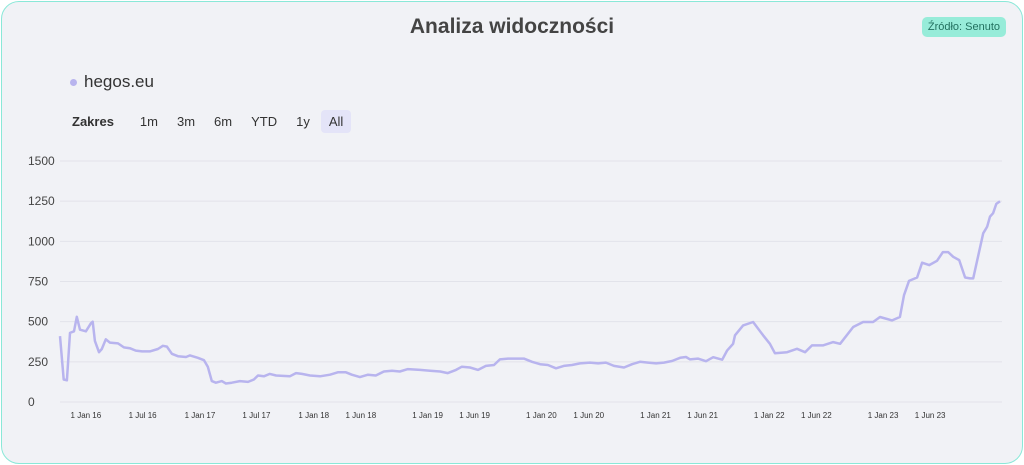 This screenshot has height=465, width=1024. I want to click on x-tick-label: 1 Jun 21, so click(702, 415).